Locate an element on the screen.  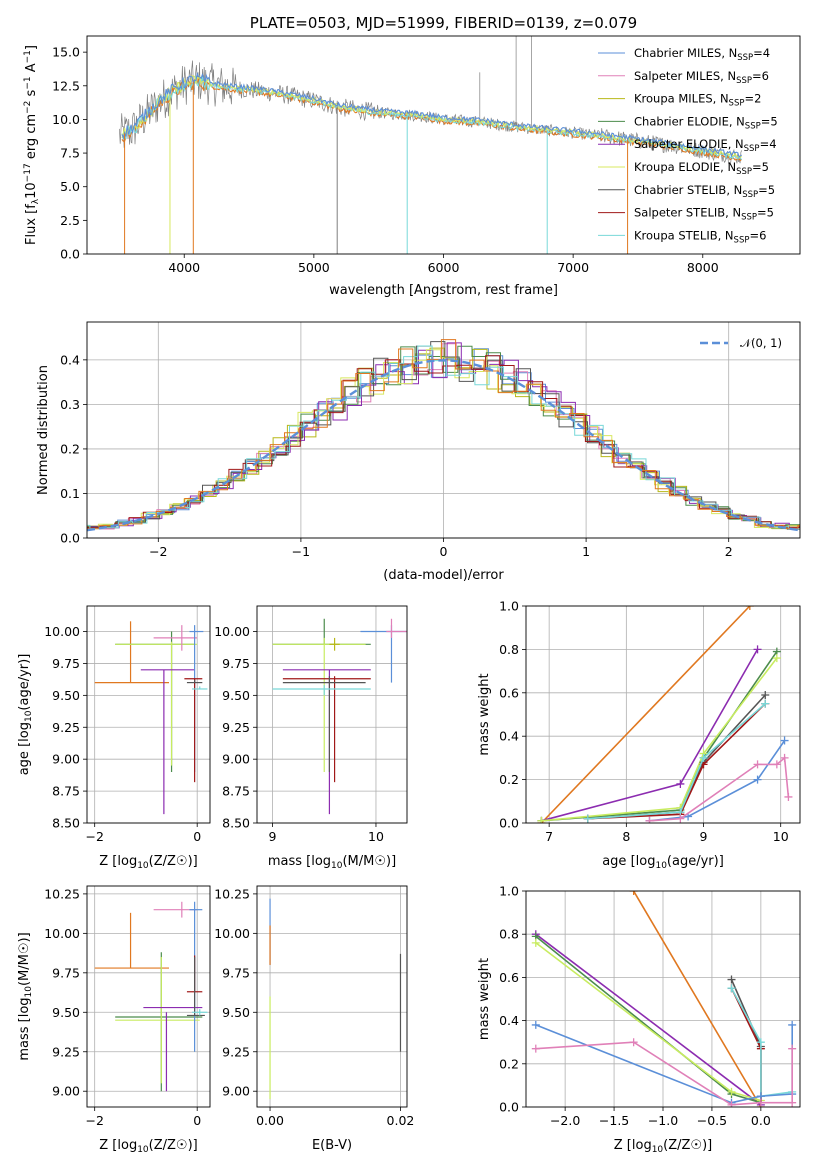
y-tick-label: 0.1 is located at coordinates (70, 493).